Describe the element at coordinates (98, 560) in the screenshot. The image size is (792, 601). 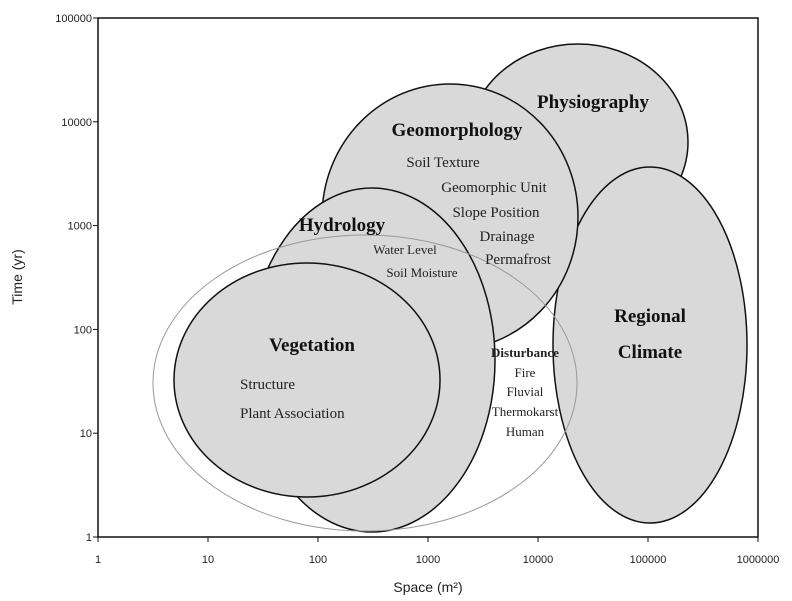
I see `x-tick-label: 1` at that location.